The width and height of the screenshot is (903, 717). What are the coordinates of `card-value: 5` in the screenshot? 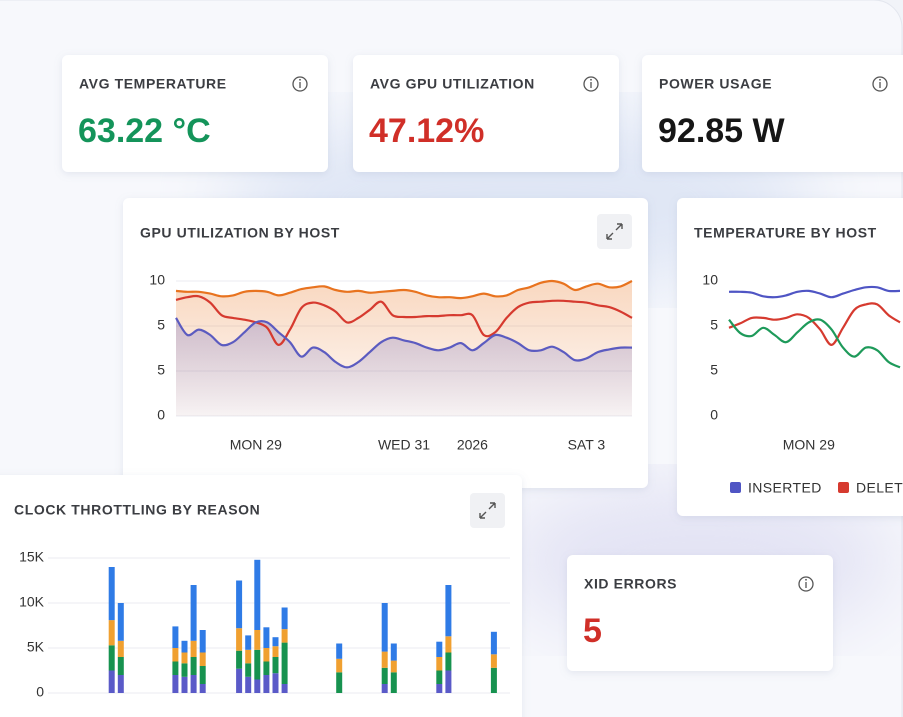 It's located at (592, 631).